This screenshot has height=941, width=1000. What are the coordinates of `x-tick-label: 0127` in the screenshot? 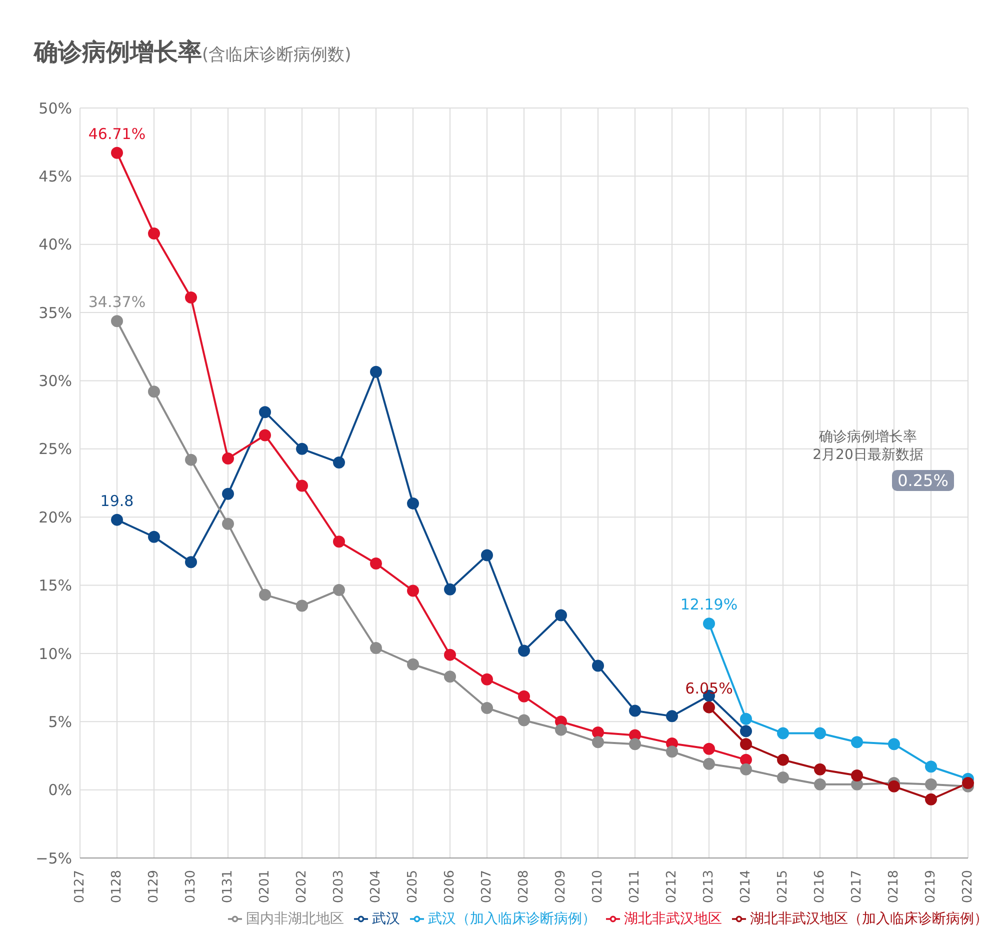 It's located at (80, 887).